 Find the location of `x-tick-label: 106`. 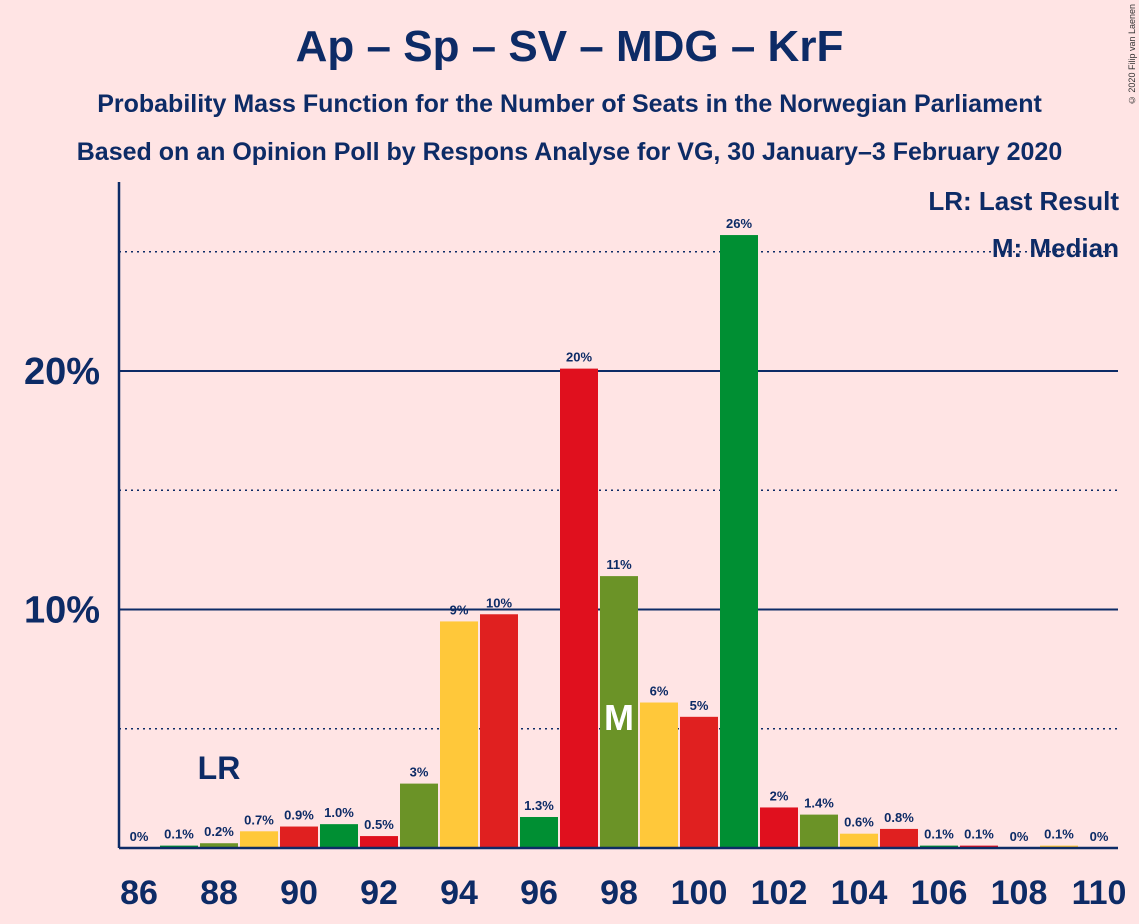

x-tick-label: 106 is located at coordinates (939, 893).